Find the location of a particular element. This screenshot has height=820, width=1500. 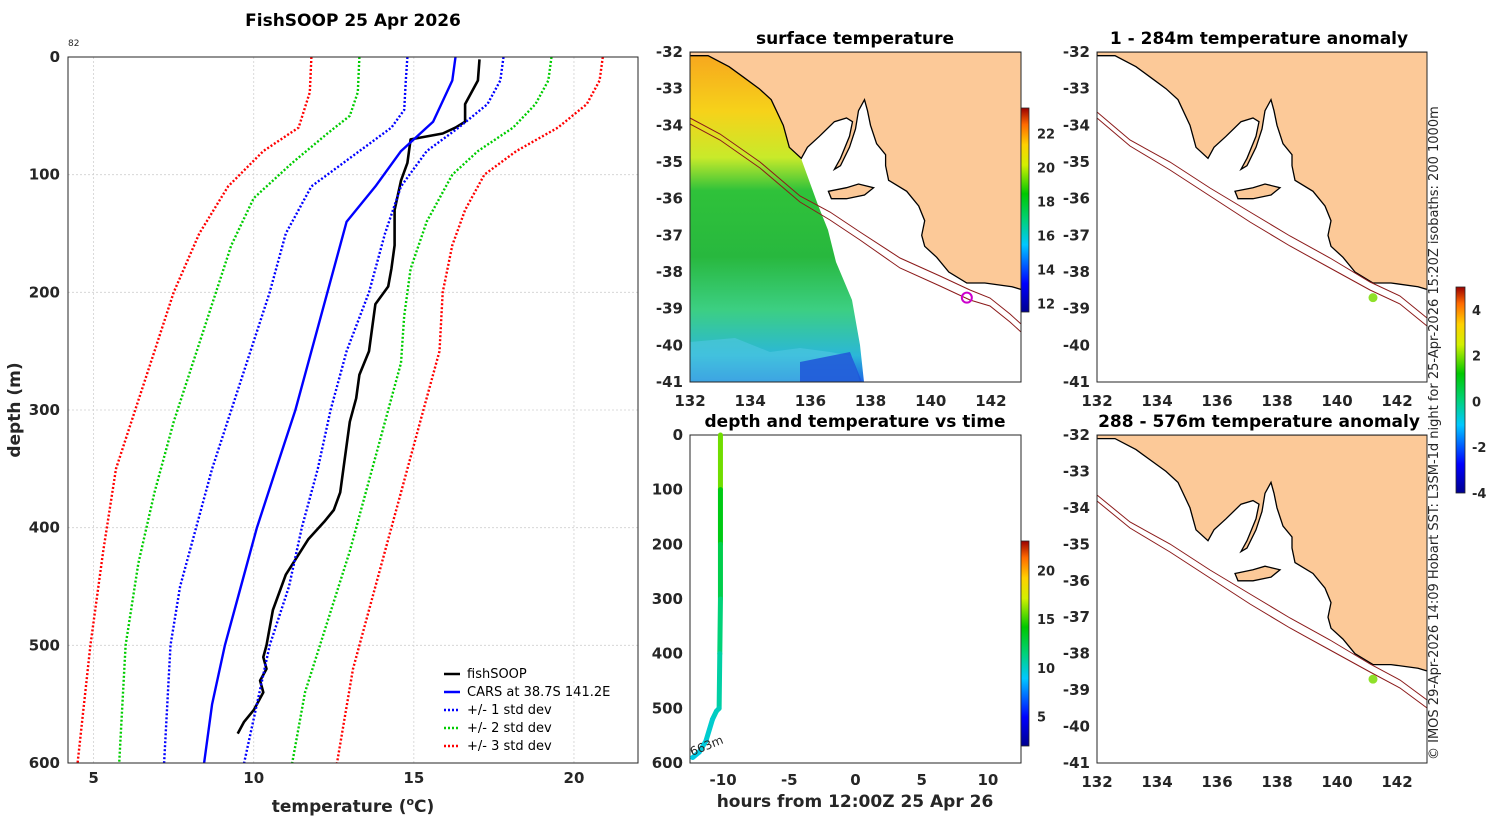

profile-xtick-label: 5 is located at coordinates (93, 778).